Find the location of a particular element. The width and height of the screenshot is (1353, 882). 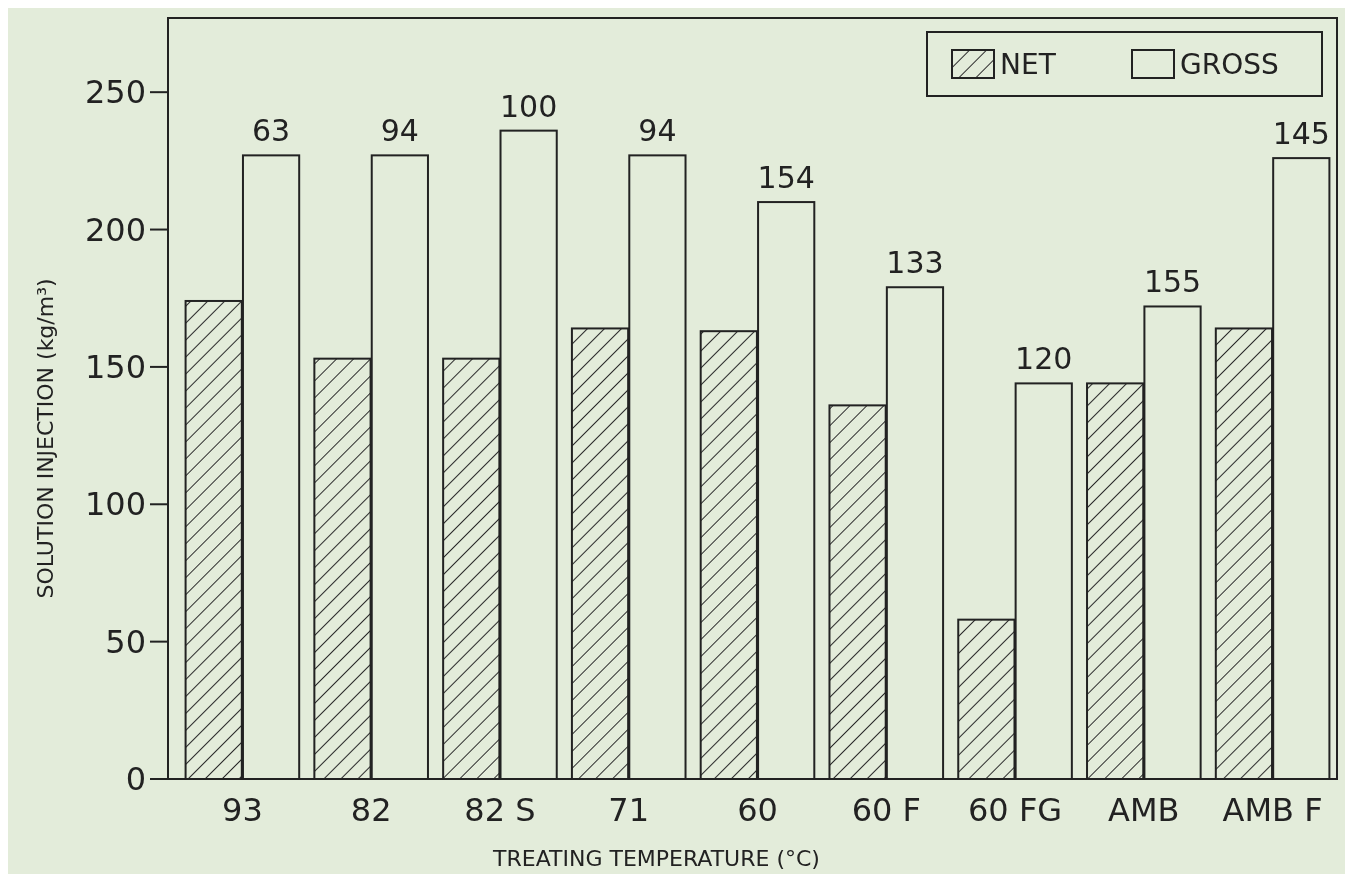

x-tick-label: AMB F is located at coordinates (1272, 810).